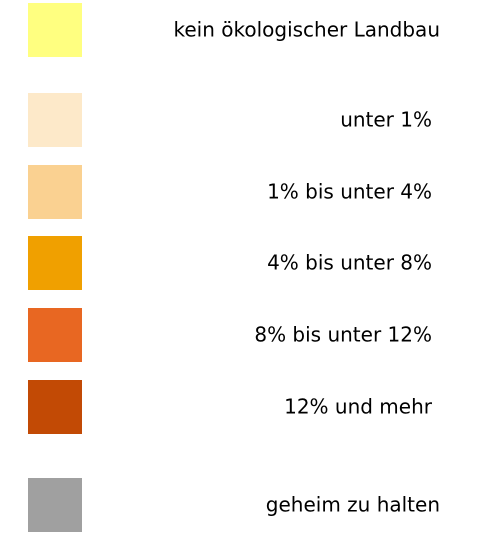 Image resolution: width=484 pixels, height=533 pixels. Describe the element at coordinates (306, 30) in the screenshot. I see `legend-label: kein ökologischer Landbau` at that location.